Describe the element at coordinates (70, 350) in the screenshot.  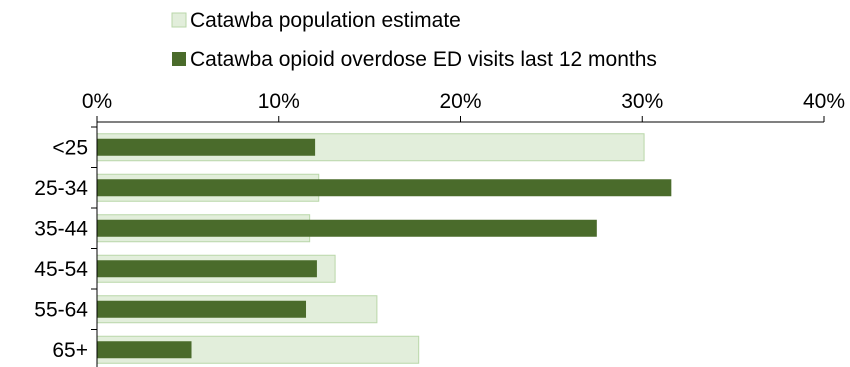
I see `category-label: 65+` at that location.